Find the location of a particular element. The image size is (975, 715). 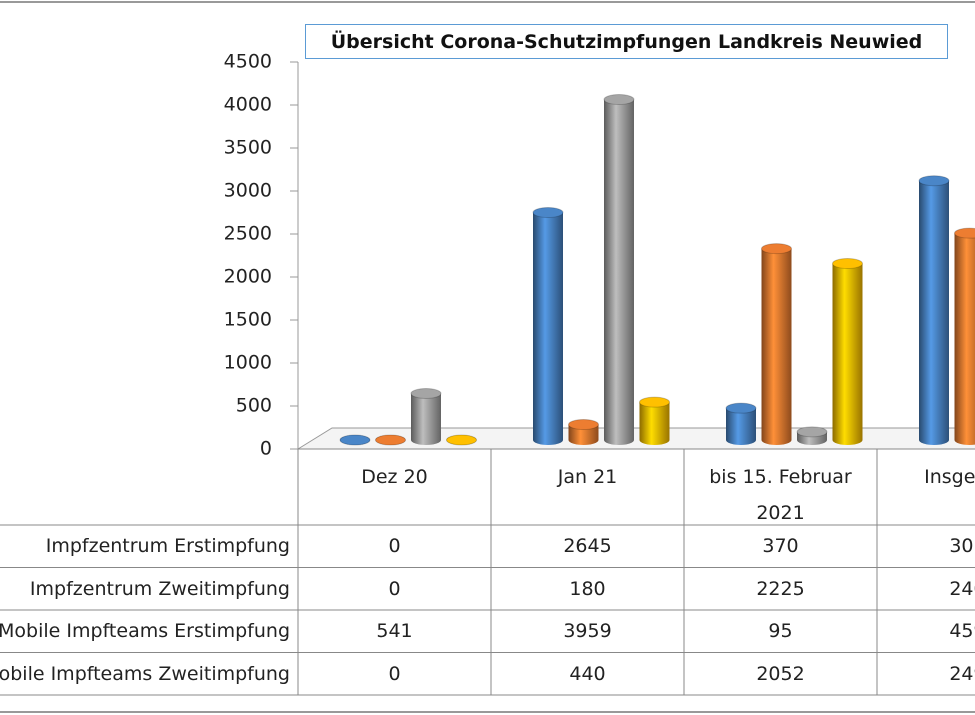

legend-label: Mobile Impfteams Zweitimpfung is located at coordinates (145, 673).